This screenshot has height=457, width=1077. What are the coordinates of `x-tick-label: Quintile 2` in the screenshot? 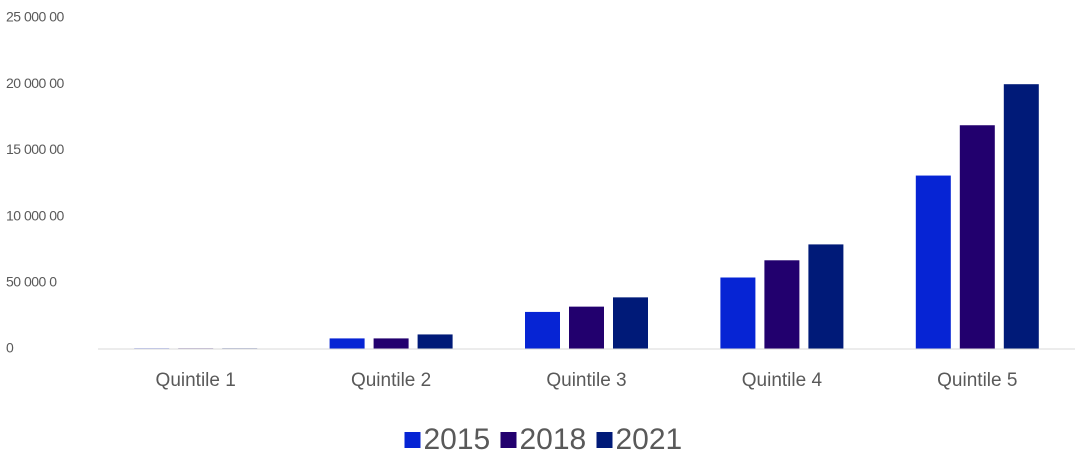 It's located at (391, 380).